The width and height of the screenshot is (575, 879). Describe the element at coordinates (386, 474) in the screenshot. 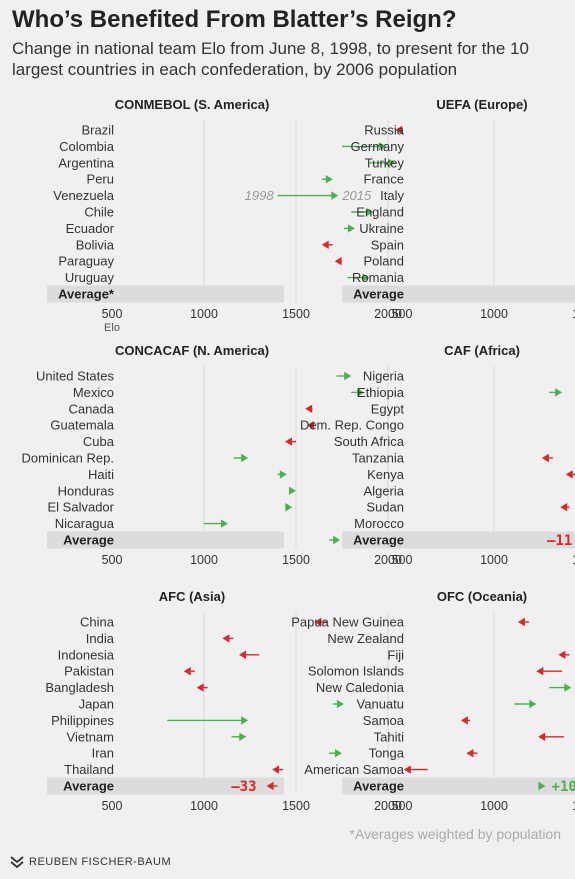

I see `panel-3-label-6: Kenya` at that location.